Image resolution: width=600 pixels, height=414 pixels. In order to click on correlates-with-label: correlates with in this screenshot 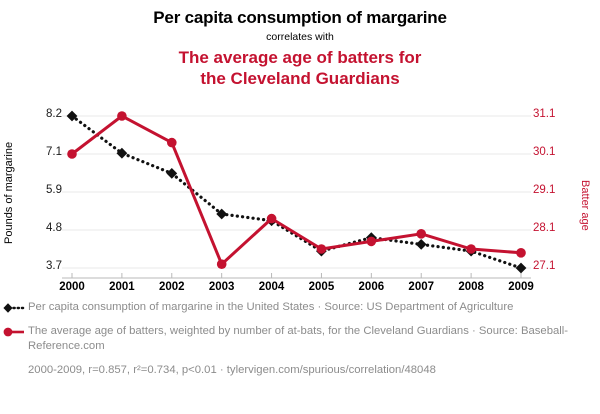, I will do `click(300, 37)`.